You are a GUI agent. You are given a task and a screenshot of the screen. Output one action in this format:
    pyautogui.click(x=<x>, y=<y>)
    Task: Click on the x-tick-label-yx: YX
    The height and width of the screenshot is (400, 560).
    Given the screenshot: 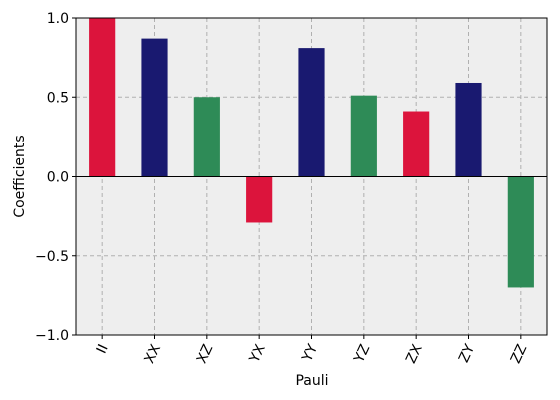 What is the action you would take?
    pyautogui.click(x=257, y=354)
    